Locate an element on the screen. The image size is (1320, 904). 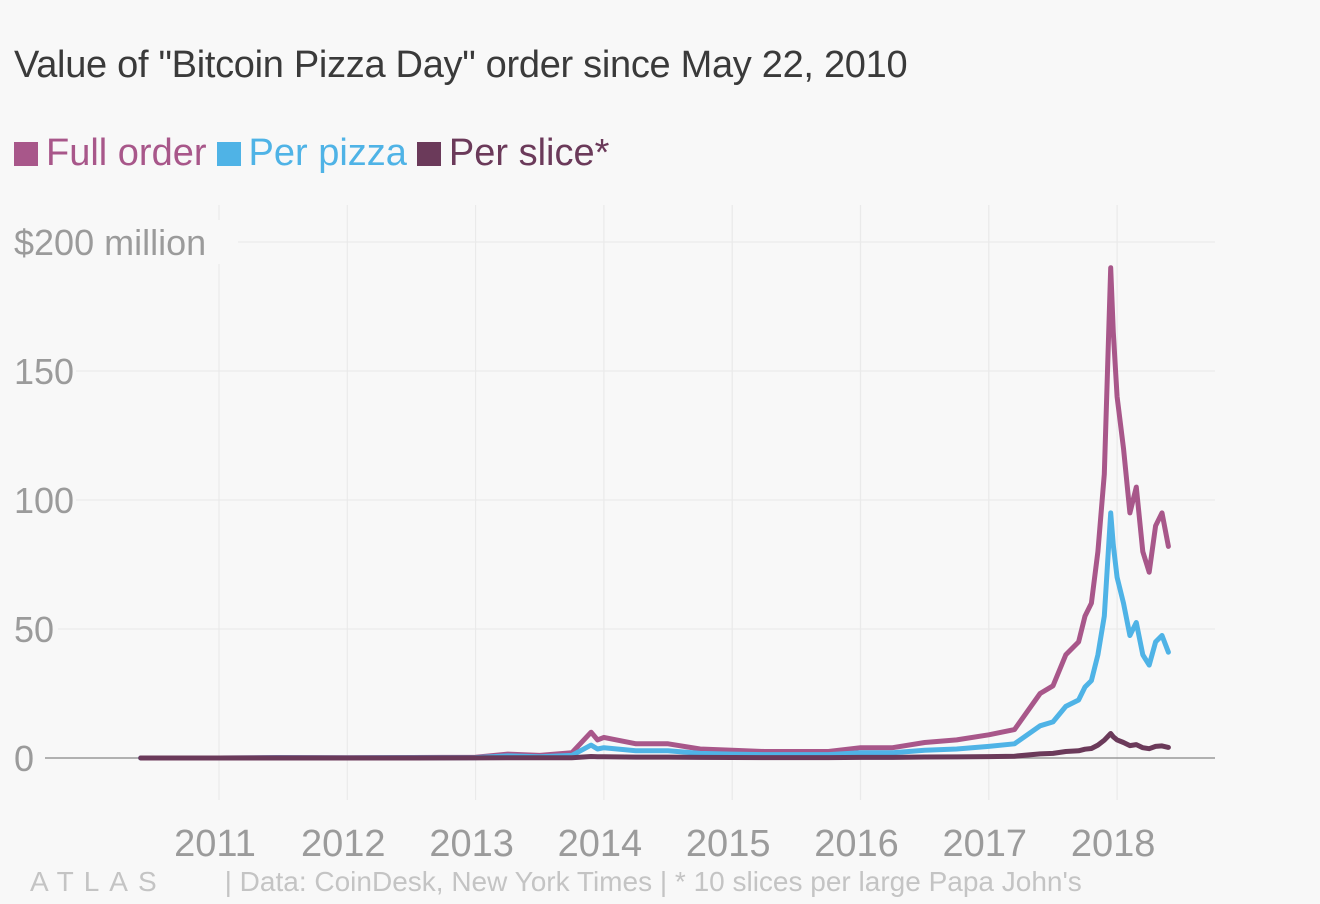
x-tick-label-2013: 2013 is located at coordinates (471, 844).